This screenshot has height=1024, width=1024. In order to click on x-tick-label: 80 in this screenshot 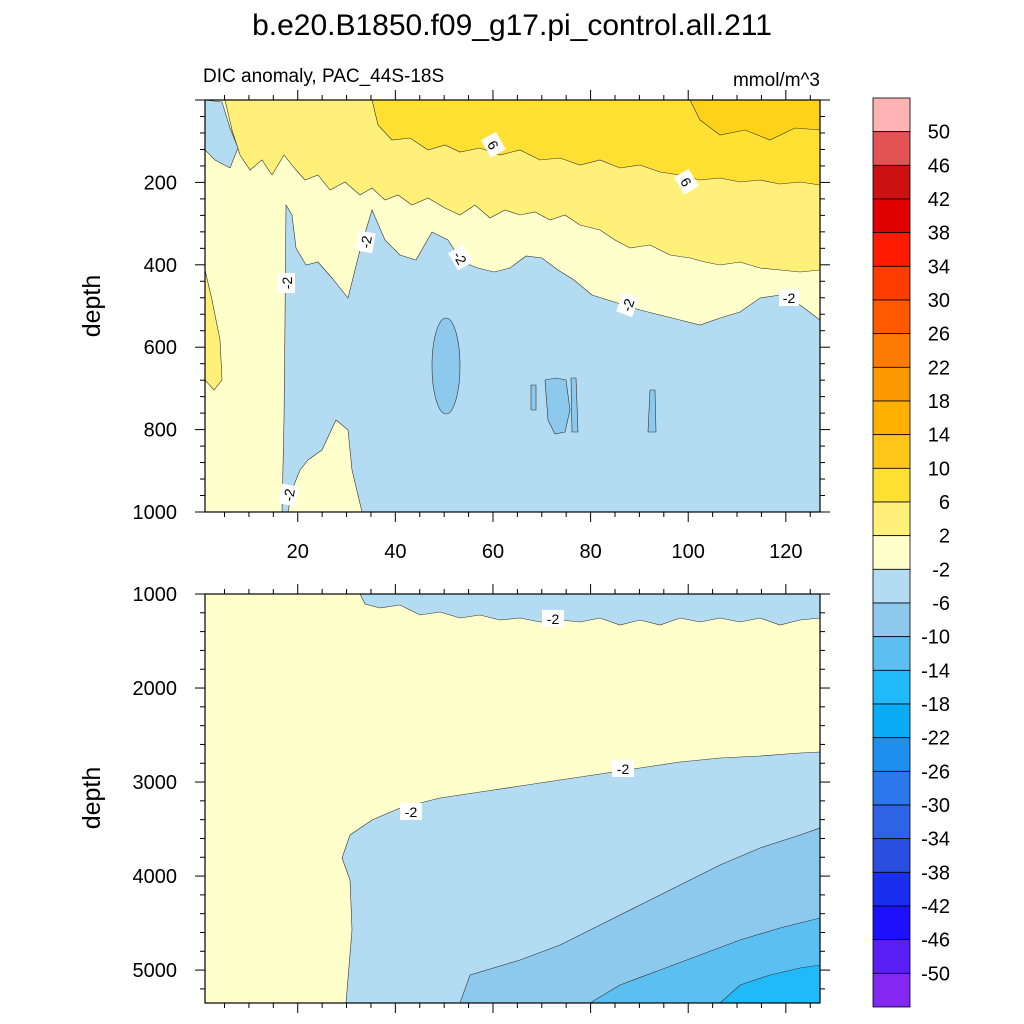, I will do `click(590, 552)`.